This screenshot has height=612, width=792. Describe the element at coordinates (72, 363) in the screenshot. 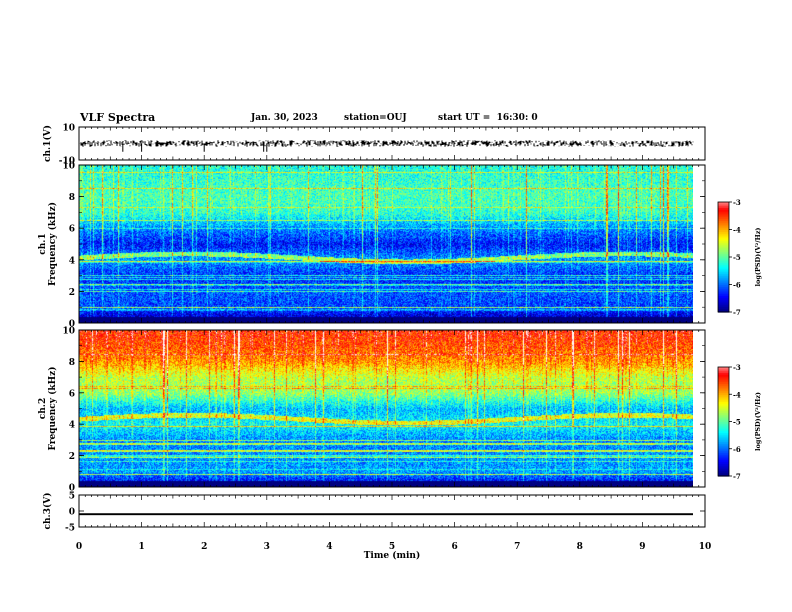

I see `y-tick-label: 8` at that location.